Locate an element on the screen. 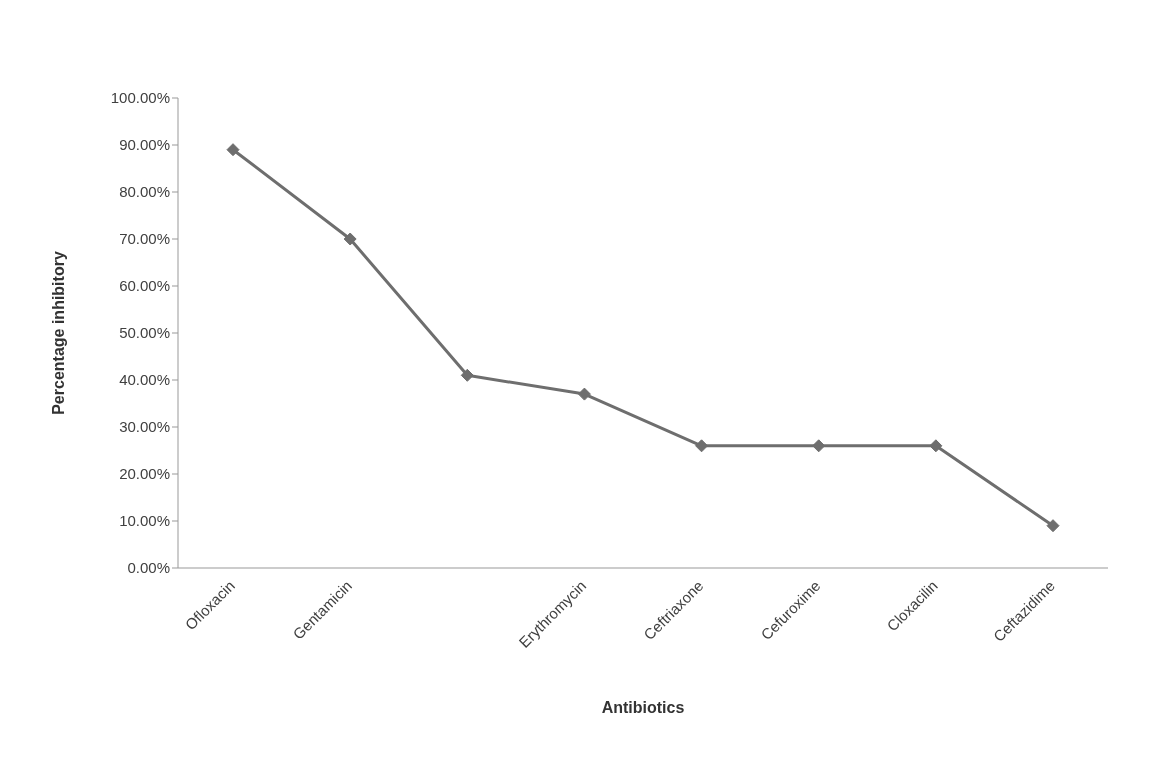  y-axis-title: Percentage inhibitory is located at coordinates (58, 333).